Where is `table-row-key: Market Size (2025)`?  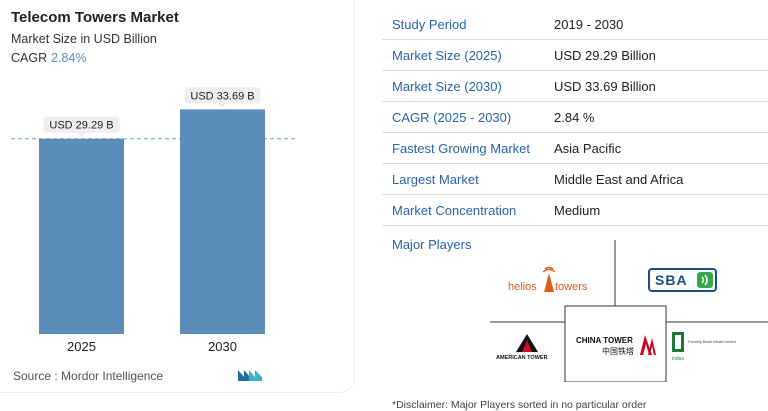 table-row-key: Market Size (2025) is located at coordinates (447, 55).